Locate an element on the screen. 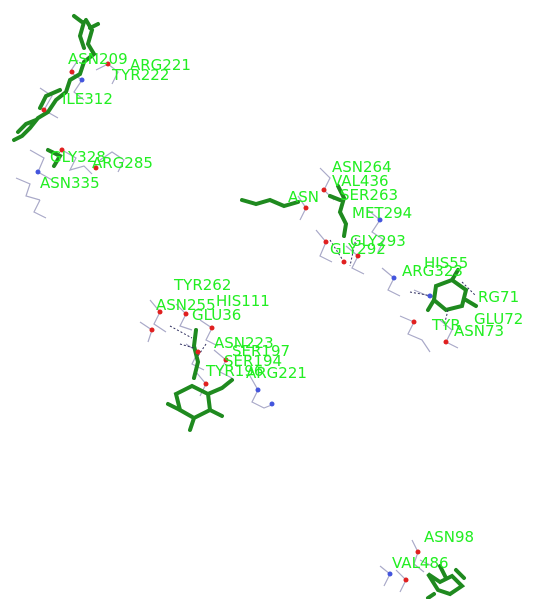 This screenshot has width=536, height=599. atoms-cluster-bottom is located at coordinates (404, 566).